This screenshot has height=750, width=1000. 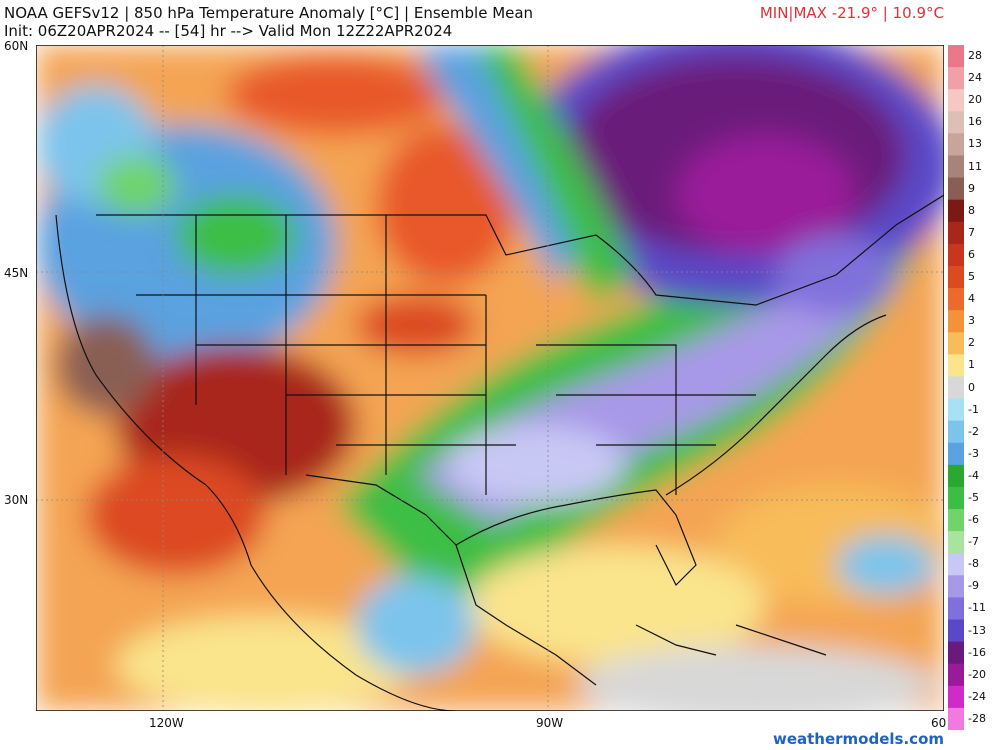 I want to click on colorbar-tick-label: 7, so click(x=971, y=232).